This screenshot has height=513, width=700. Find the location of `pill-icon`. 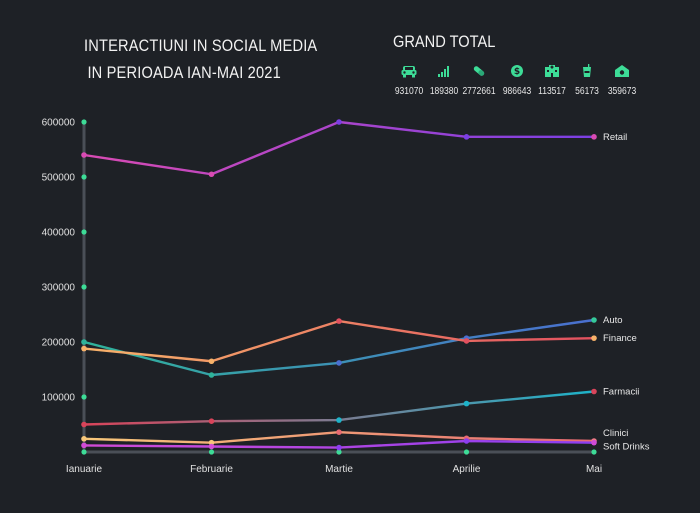

pill-icon is located at coordinates (479, 71).